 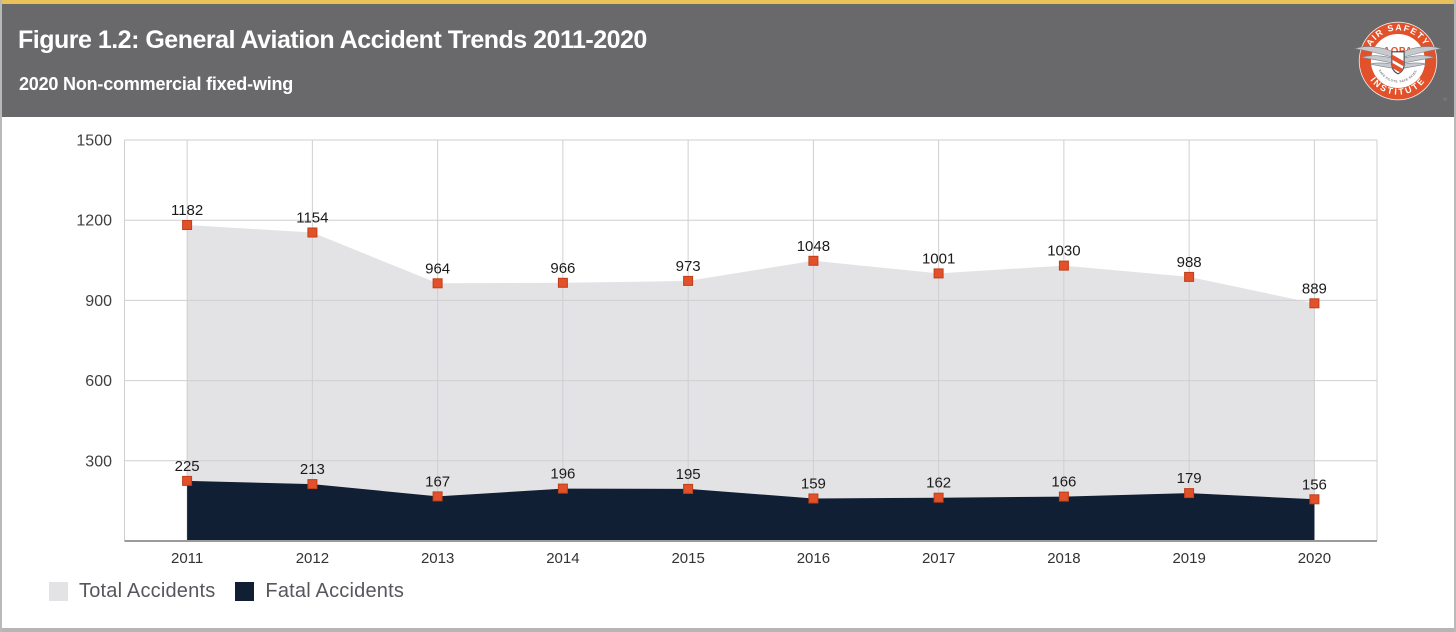 What do you see at coordinates (1189, 276) in the screenshot?
I see `data-point-marker-total-2019` at bounding box center [1189, 276].